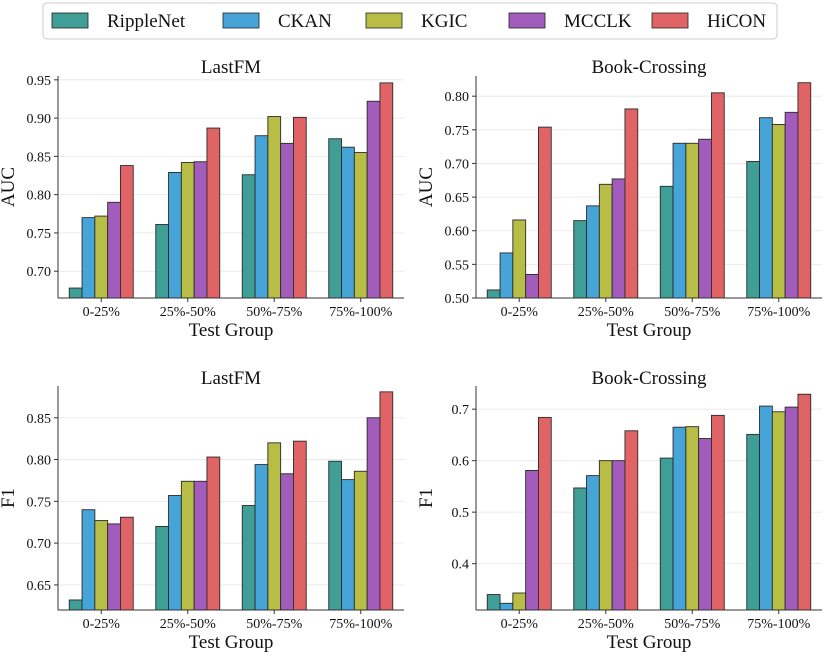  What do you see at coordinates (649, 642) in the screenshot?
I see `x-axis-label: Test Group` at bounding box center [649, 642].